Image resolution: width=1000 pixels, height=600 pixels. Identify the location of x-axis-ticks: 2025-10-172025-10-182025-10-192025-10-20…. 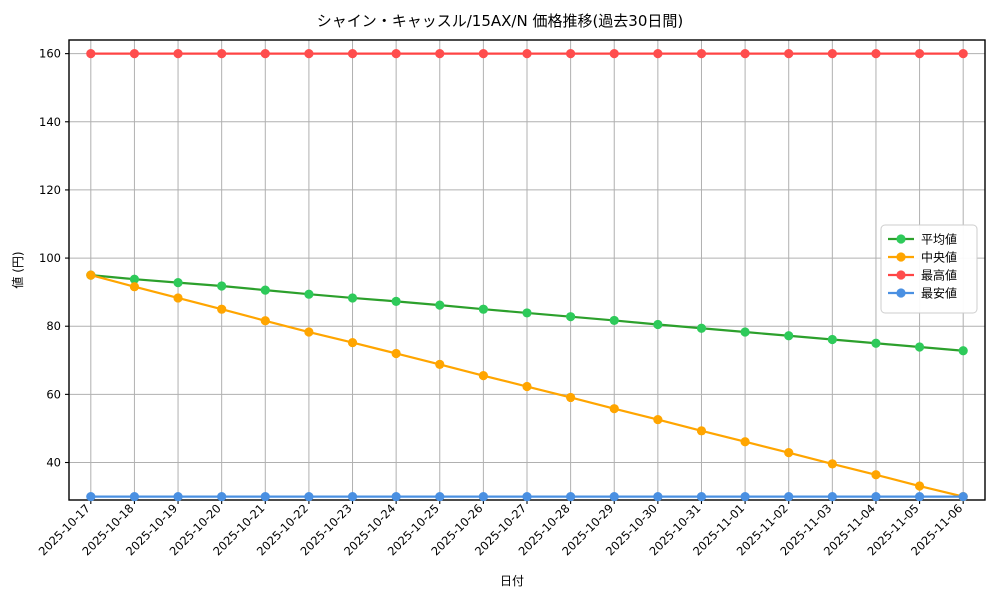
(500, 529).